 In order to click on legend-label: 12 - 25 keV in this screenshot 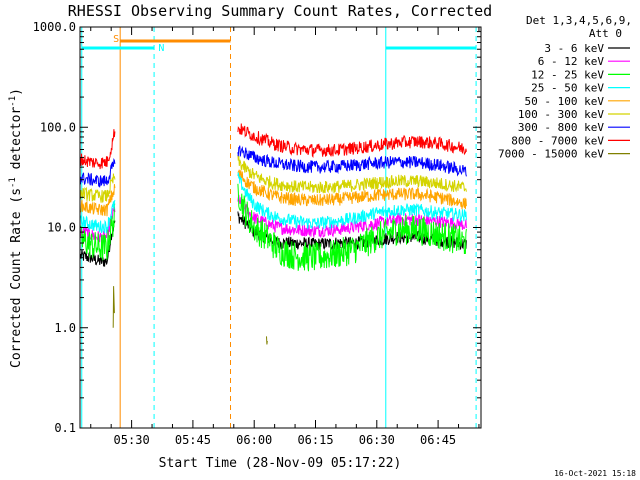, I will do `click(567, 74)`.